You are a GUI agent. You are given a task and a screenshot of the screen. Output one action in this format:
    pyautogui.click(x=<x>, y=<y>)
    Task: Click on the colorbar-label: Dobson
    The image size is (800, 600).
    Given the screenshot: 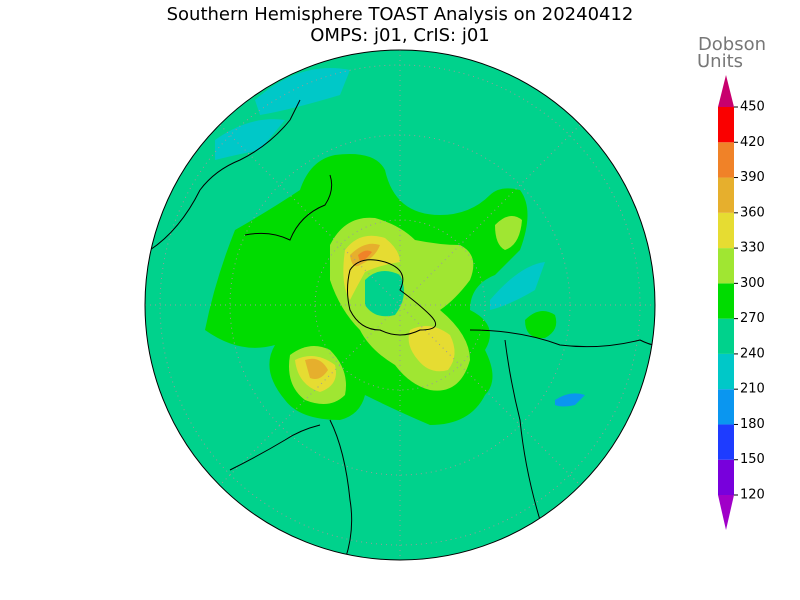 What is the action you would take?
    pyautogui.click(x=732, y=44)
    